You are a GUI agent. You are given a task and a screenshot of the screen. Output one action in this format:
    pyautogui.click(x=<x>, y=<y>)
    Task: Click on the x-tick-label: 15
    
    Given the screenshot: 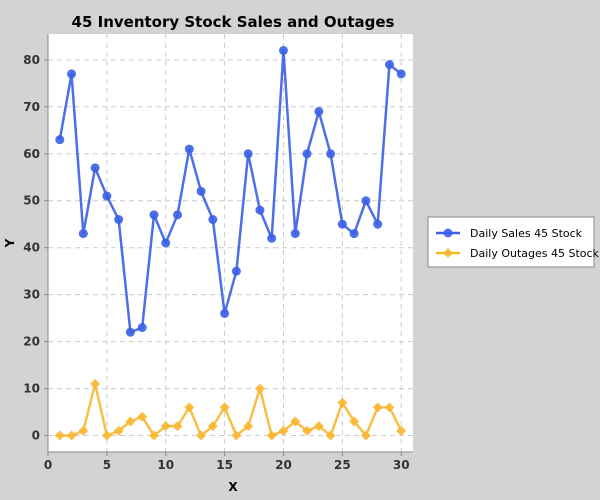 What is the action you would take?
    pyautogui.click(x=224, y=465)
    